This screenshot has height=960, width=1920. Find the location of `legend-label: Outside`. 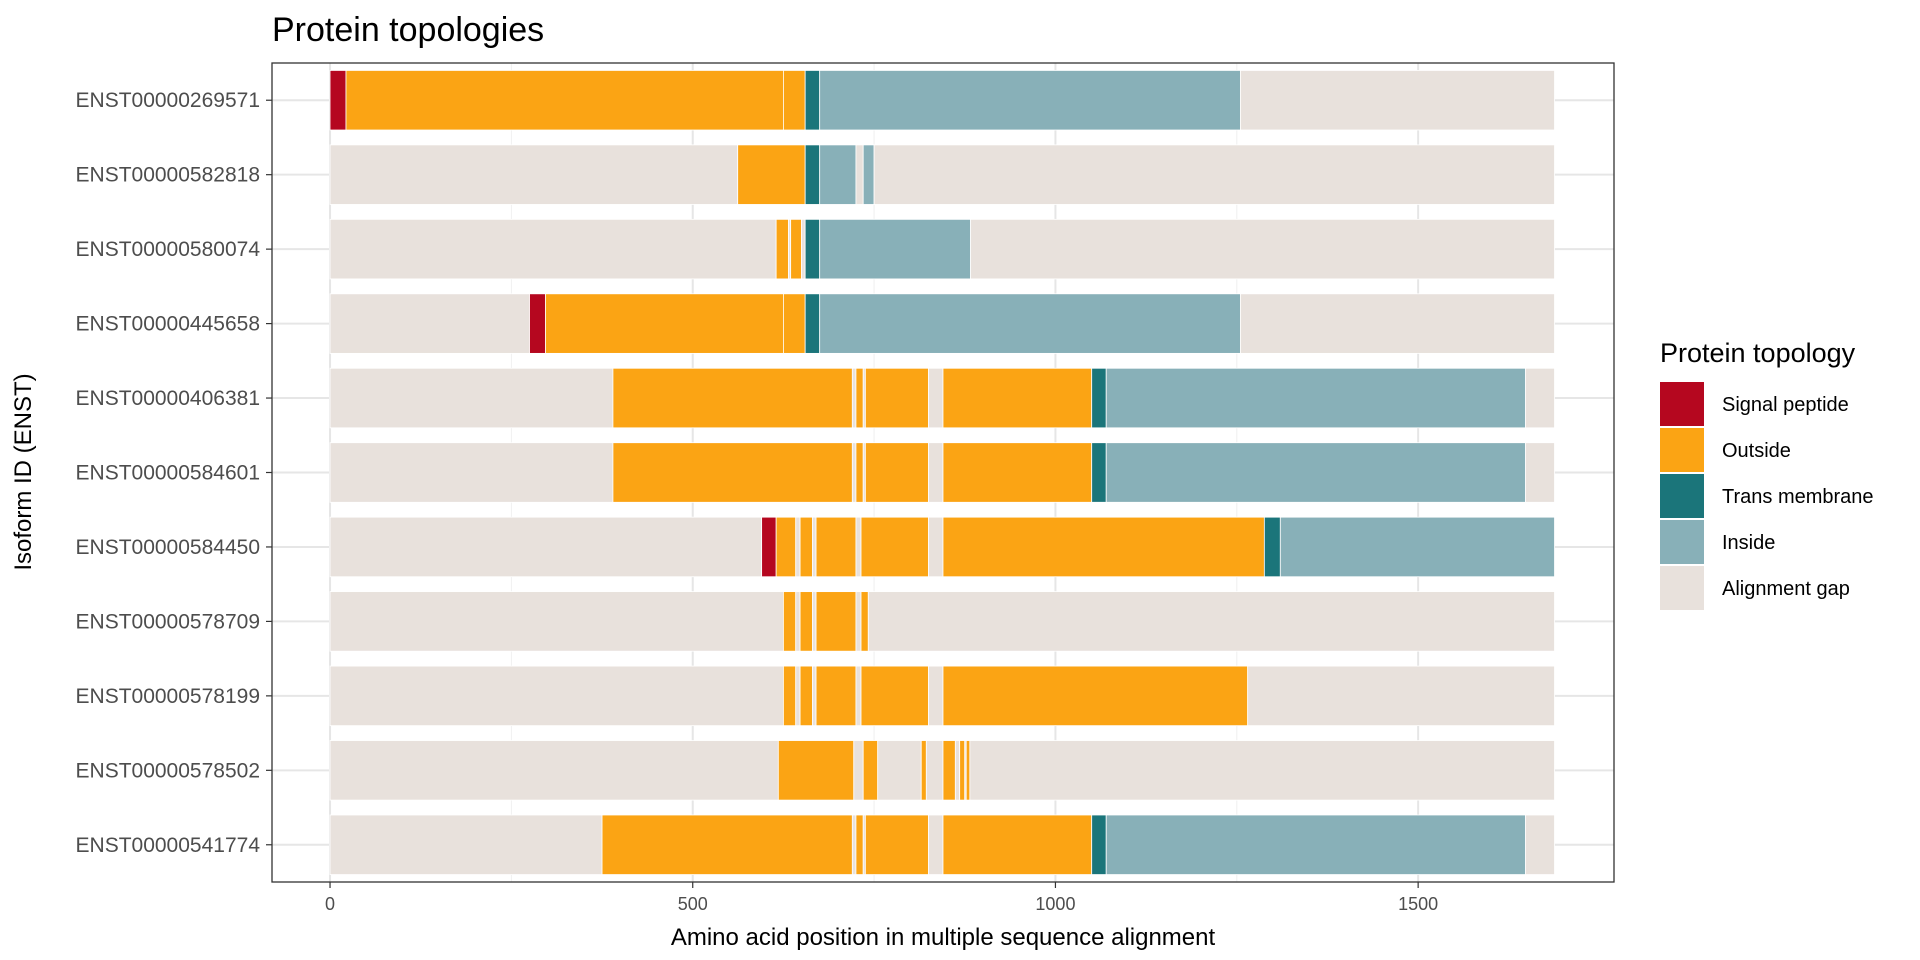

legend-label: Outside is located at coordinates (1756, 451).